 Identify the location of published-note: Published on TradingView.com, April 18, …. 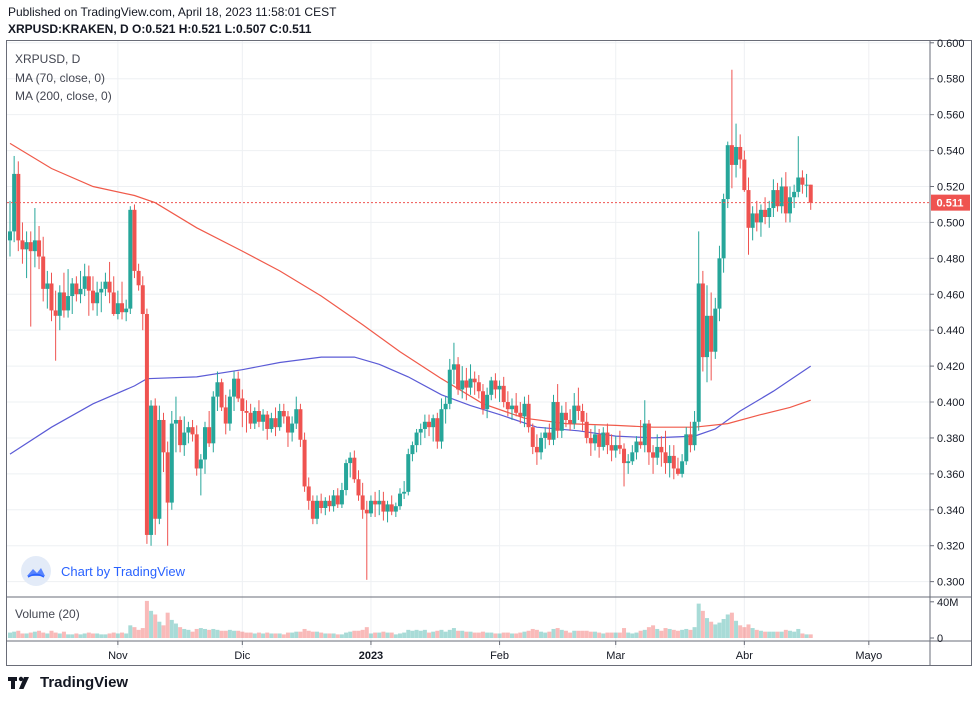
(172, 12).